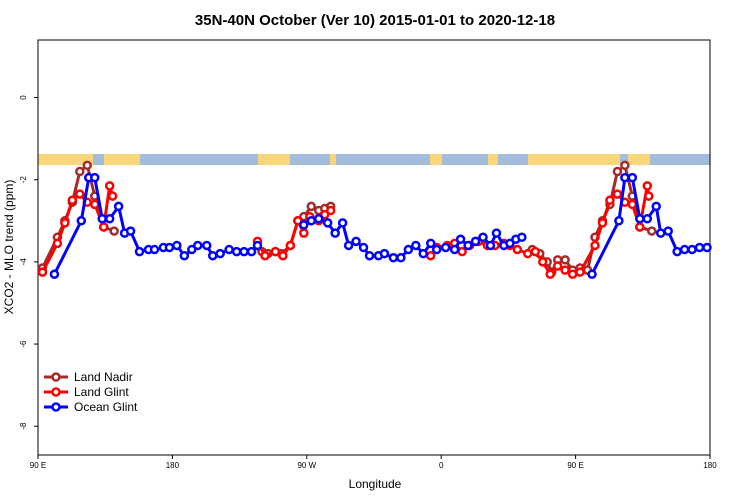  I want to click on ocean-strip, so click(374, 159).